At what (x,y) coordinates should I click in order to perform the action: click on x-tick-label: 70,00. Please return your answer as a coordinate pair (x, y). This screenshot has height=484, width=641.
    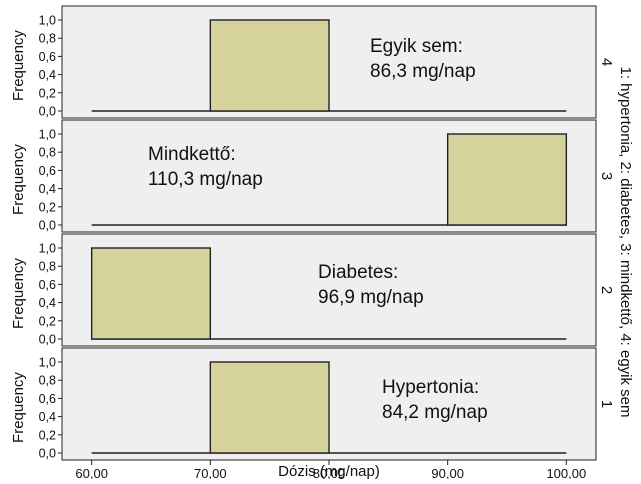
    Looking at the image, I should click on (210, 472).